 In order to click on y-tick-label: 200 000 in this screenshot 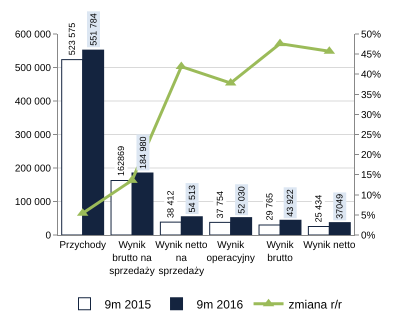, I will do `click(33, 169)`.